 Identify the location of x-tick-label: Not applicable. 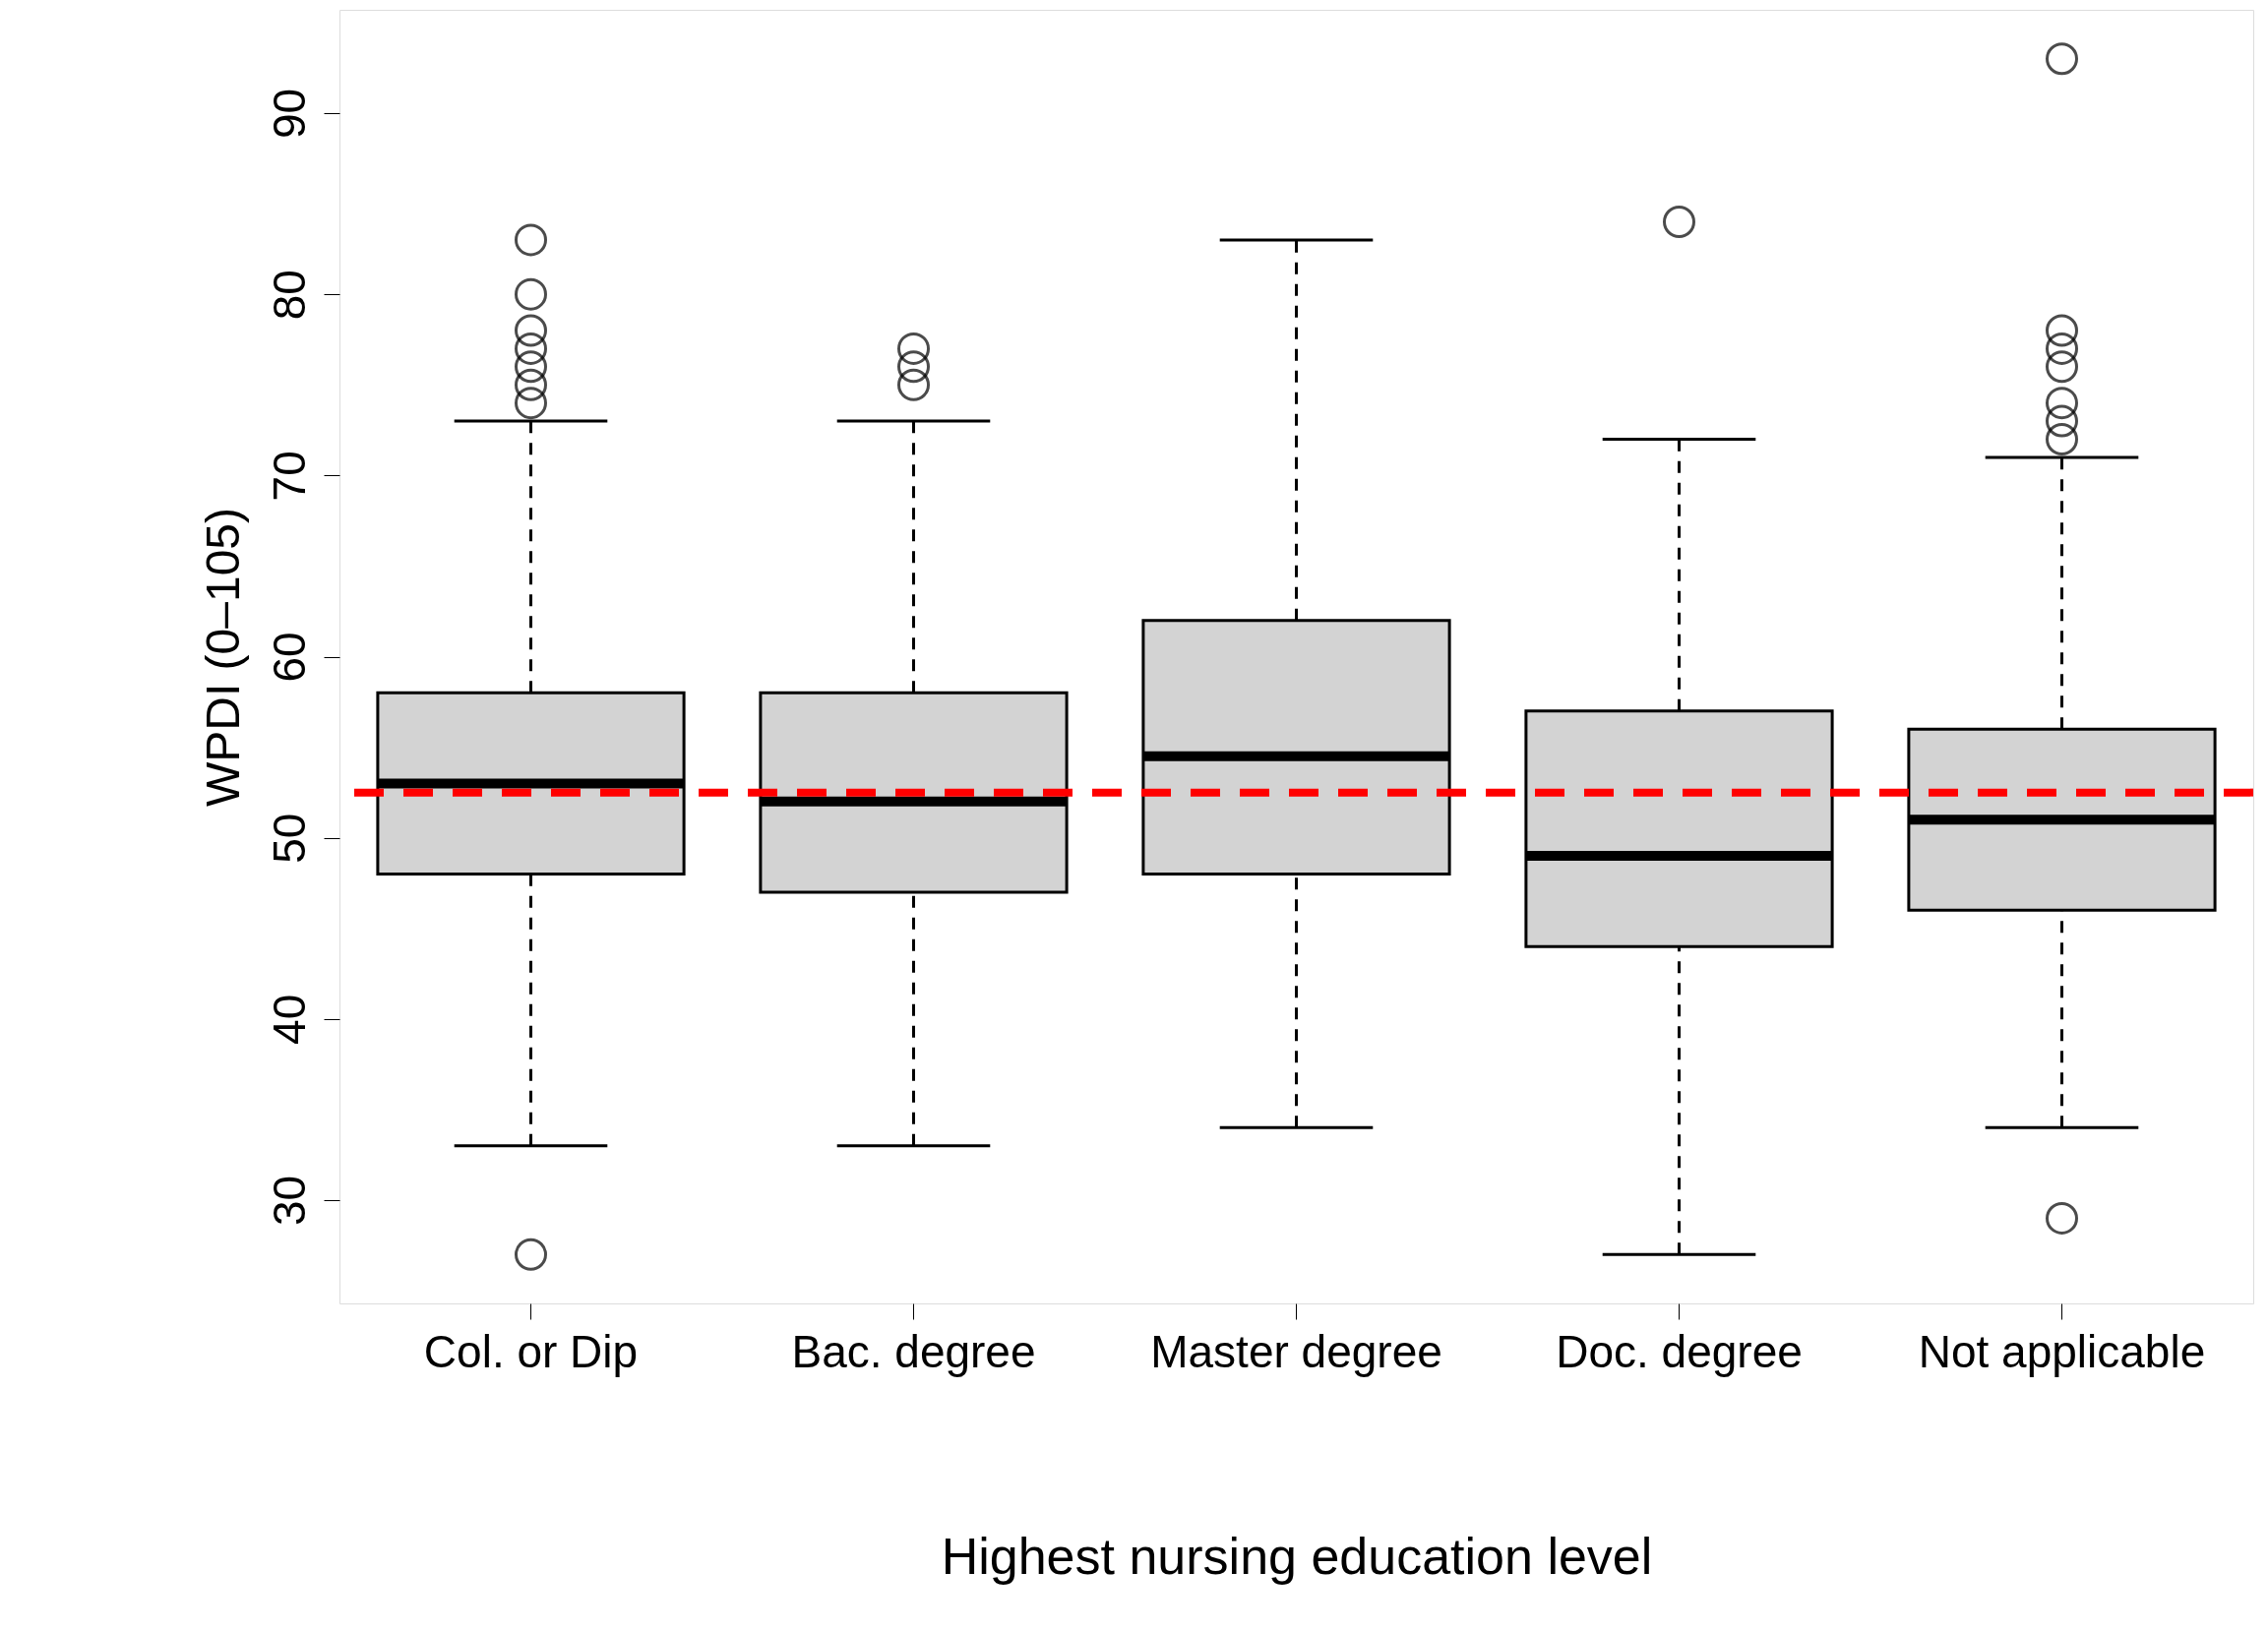
(2062, 1351).